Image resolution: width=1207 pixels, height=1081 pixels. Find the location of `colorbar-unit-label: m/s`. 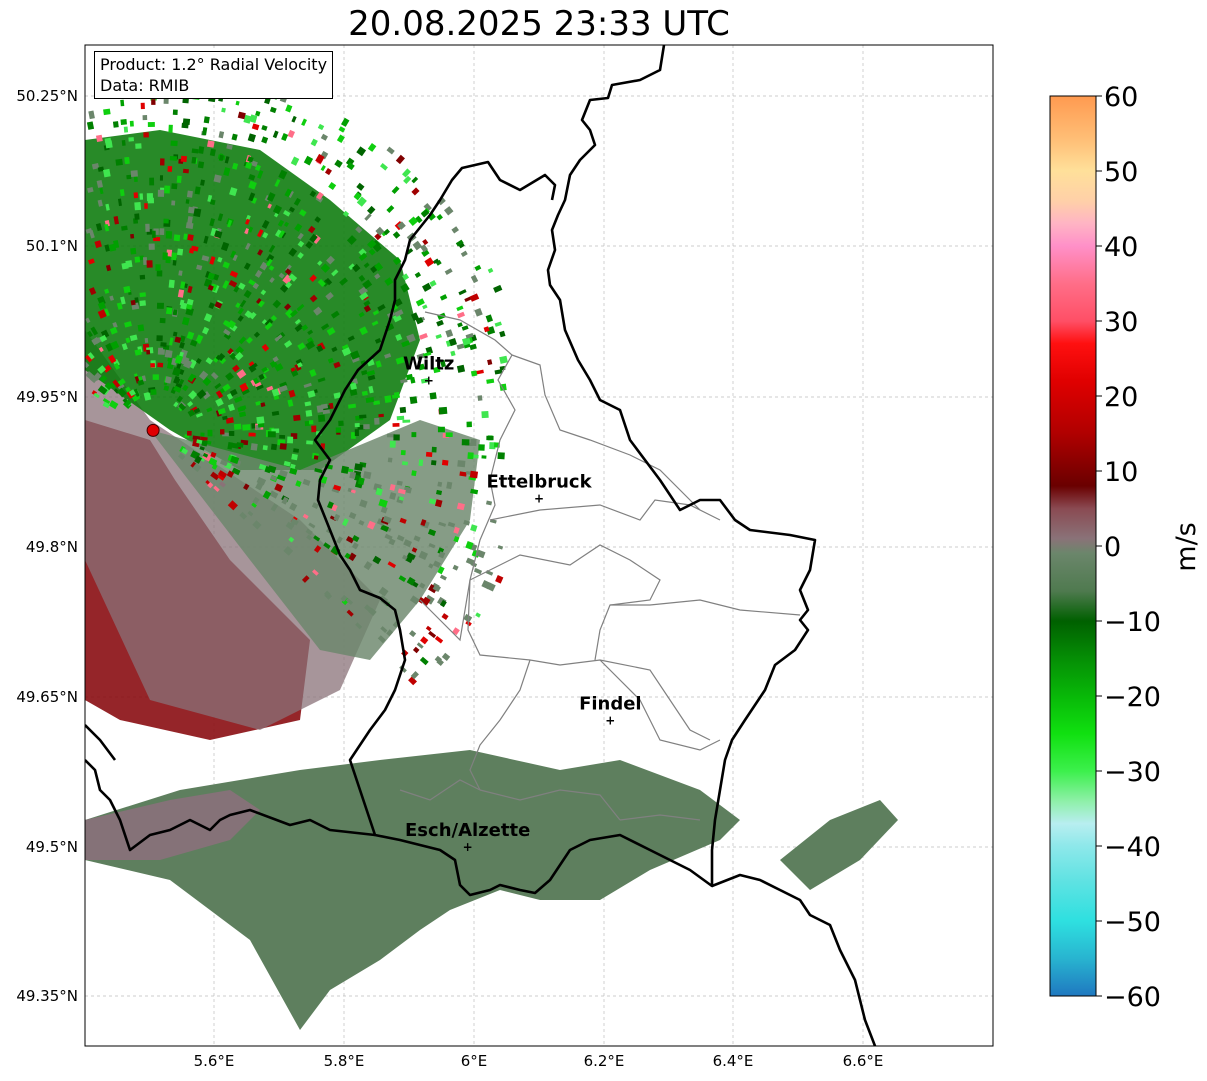

colorbar-unit-label: m/s is located at coordinates (1186, 546).